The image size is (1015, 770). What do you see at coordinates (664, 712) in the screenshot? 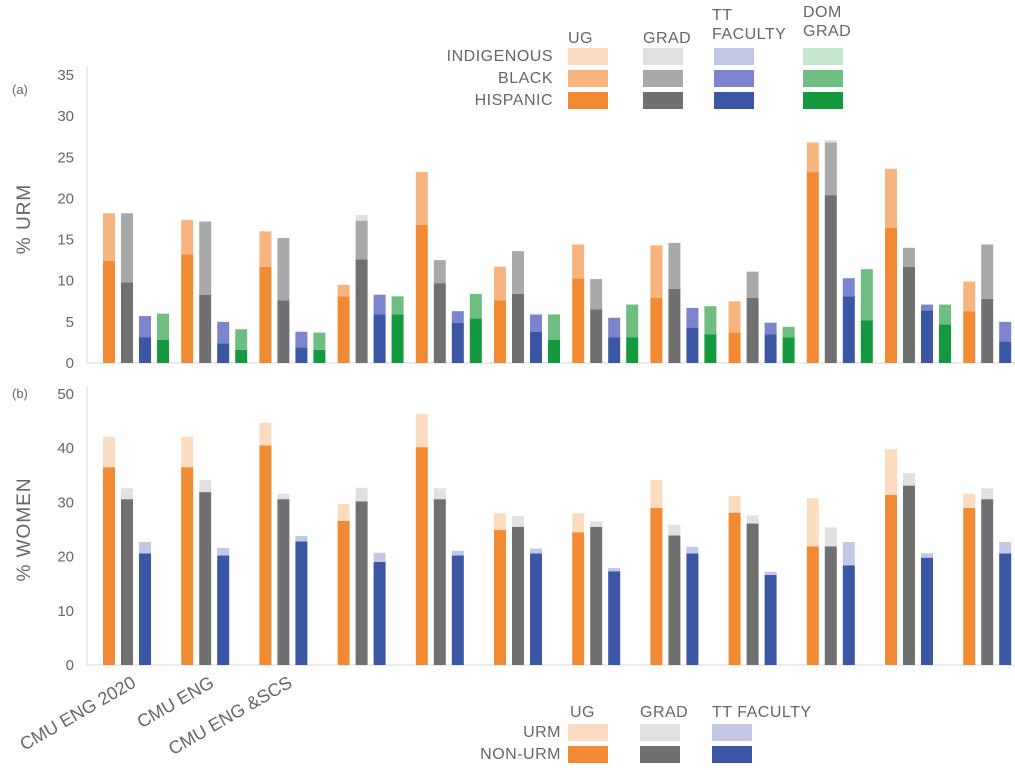
I see `legend-header-1-0: GRAD` at bounding box center [664, 712].